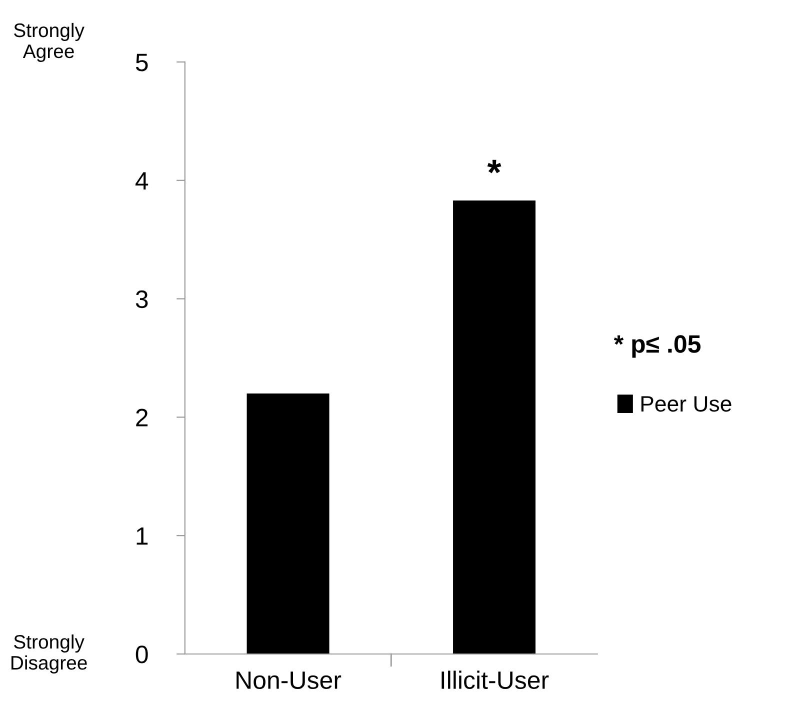 Image resolution: width=804 pixels, height=719 pixels. What do you see at coordinates (142, 417) in the screenshot?
I see `y-tick-label: 2` at bounding box center [142, 417].